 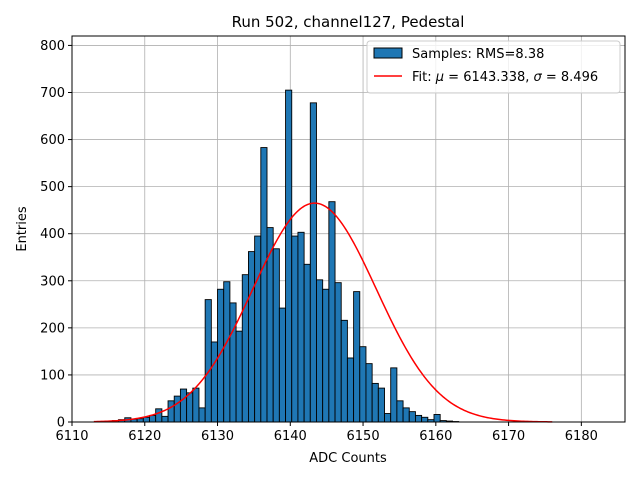 What do you see at coordinates (52, 375) in the screenshot?
I see `y-tick-label: 100` at bounding box center [52, 375].